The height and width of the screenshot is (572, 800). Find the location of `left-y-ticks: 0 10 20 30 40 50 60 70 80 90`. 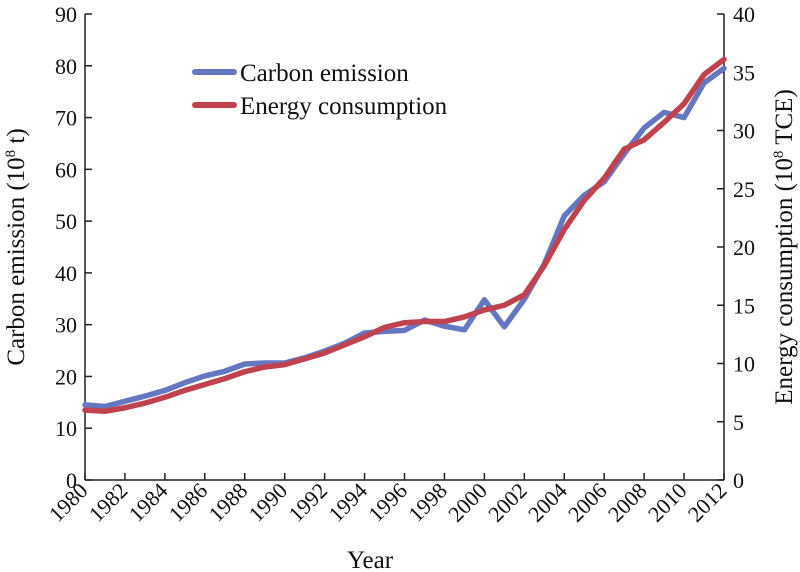

left-y-ticks: 0 10 20 30 40 50 60 70 80 90 is located at coordinates (73, 247).